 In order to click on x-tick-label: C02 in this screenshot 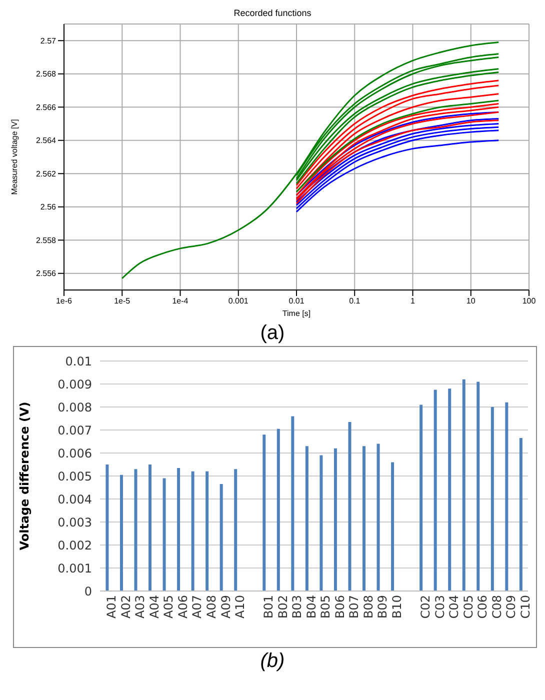, I will do `click(425, 607)`.